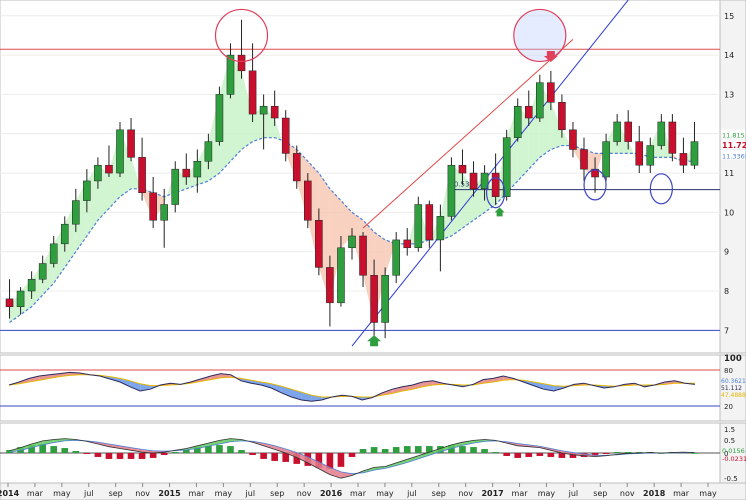 The image size is (746, 500). I want to click on buy-arrow-icon, so click(499, 212).